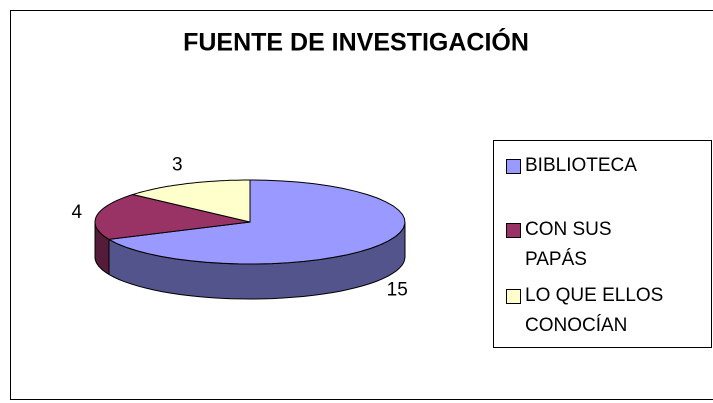 This screenshot has width=713, height=403. Describe the element at coordinates (397, 290) in the screenshot. I see `data-label: 15` at that location.